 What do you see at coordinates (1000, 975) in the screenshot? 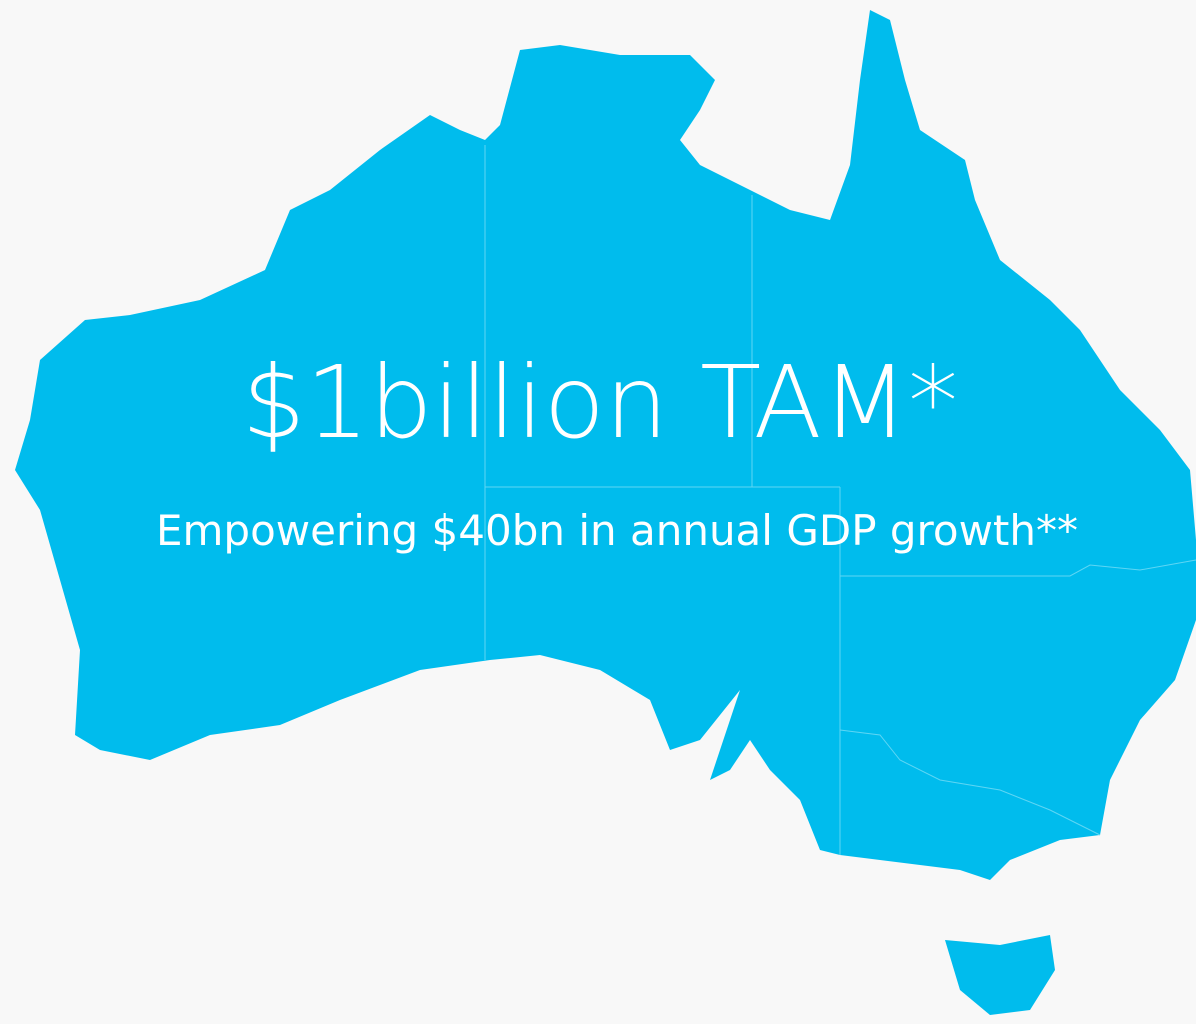
I see `tasmania` at bounding box center [1000, 975].